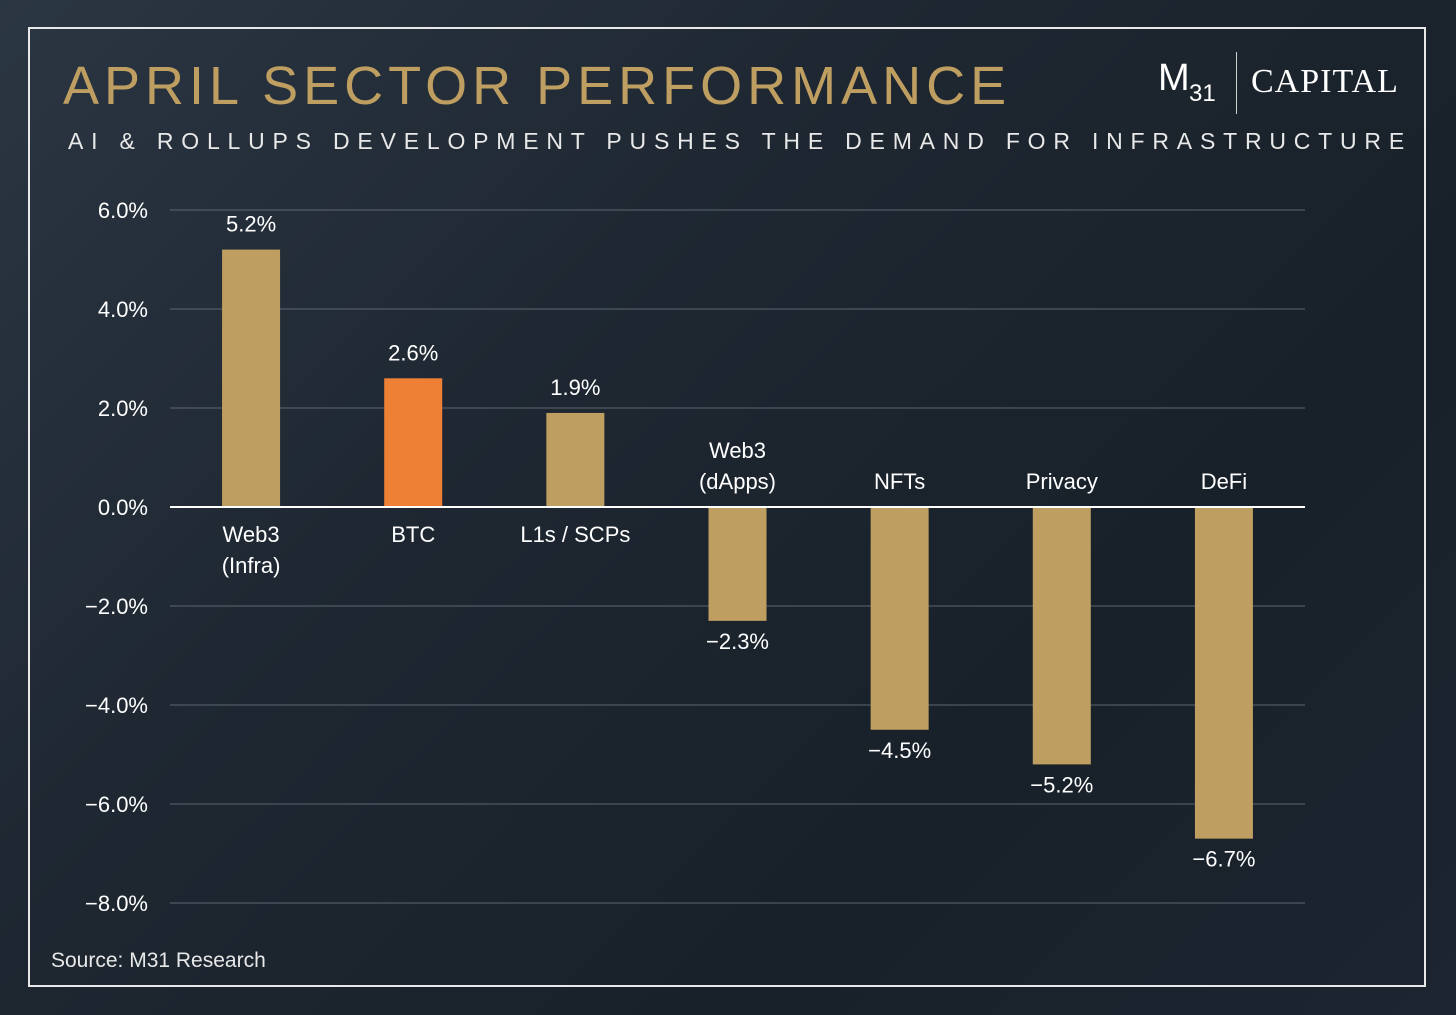 This screenshot has width=1456, height=1015. I want to click on logo-subscript: 31, so click(1202, 93).